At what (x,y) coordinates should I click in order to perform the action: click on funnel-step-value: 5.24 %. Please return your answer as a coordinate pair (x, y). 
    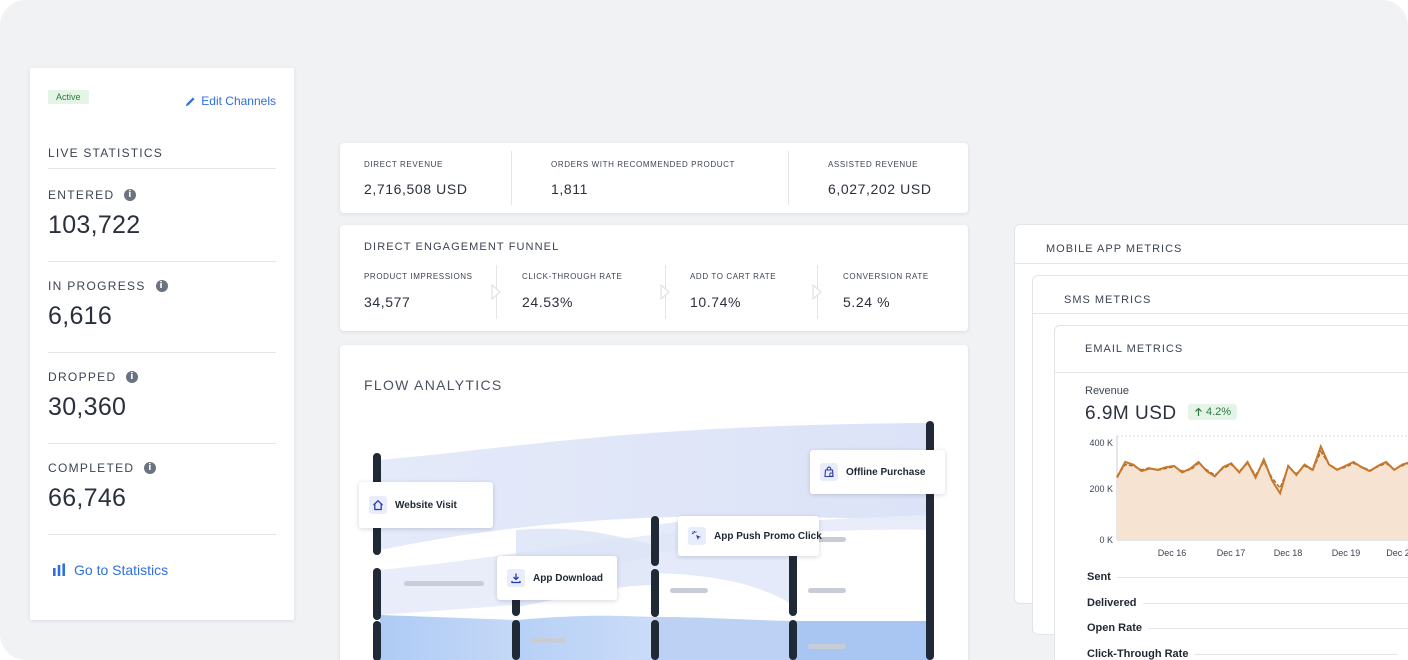
    Looking at the image, I should click on (867, 302).